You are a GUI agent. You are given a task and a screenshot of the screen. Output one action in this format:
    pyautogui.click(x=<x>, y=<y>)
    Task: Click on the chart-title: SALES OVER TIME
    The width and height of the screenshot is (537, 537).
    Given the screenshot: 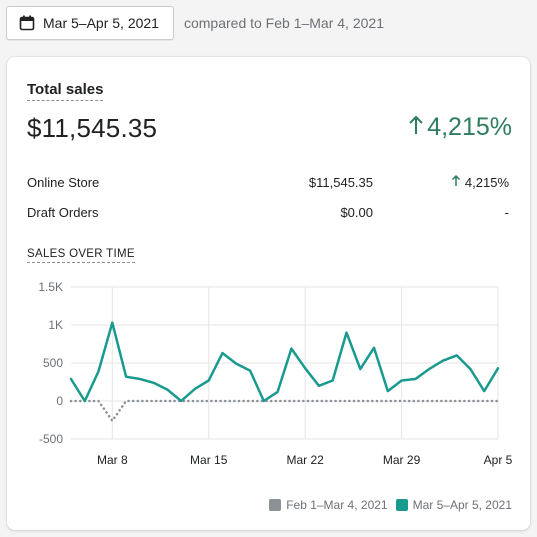 What is the action you would take?
    pyautogui.click(x=81, y=255)
    